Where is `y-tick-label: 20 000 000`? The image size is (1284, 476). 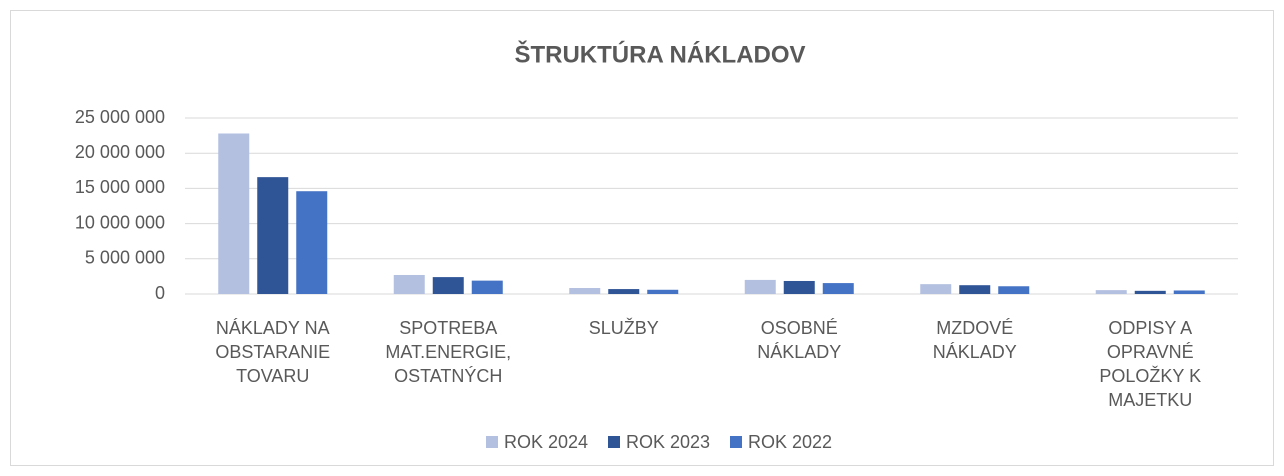 y-tick-label: 20 000 000 is located at coordinates (120, 152).